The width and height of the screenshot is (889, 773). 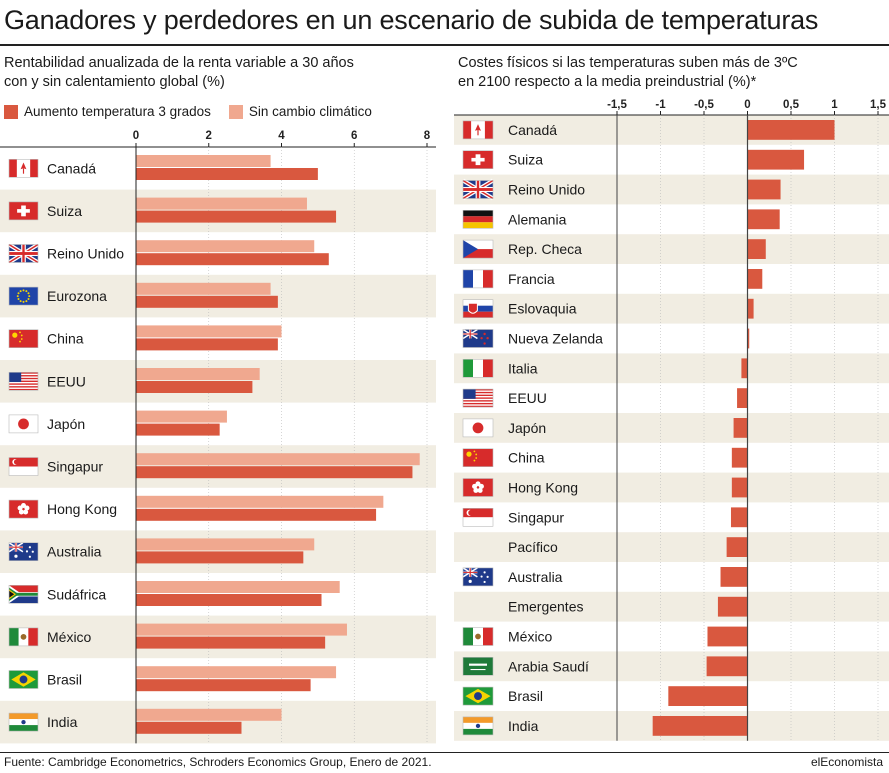 I want to click on brand-logo-text: elEconomista, so click(x=846, y=762).